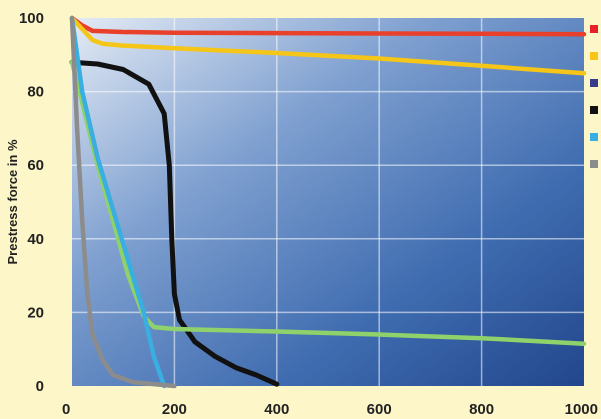 Image resolution: width=601 pixels, height=419 pixels. Describe the element at coordinates (35, 312) in the screenshot. I see `y-tick-label: 20` at that location.